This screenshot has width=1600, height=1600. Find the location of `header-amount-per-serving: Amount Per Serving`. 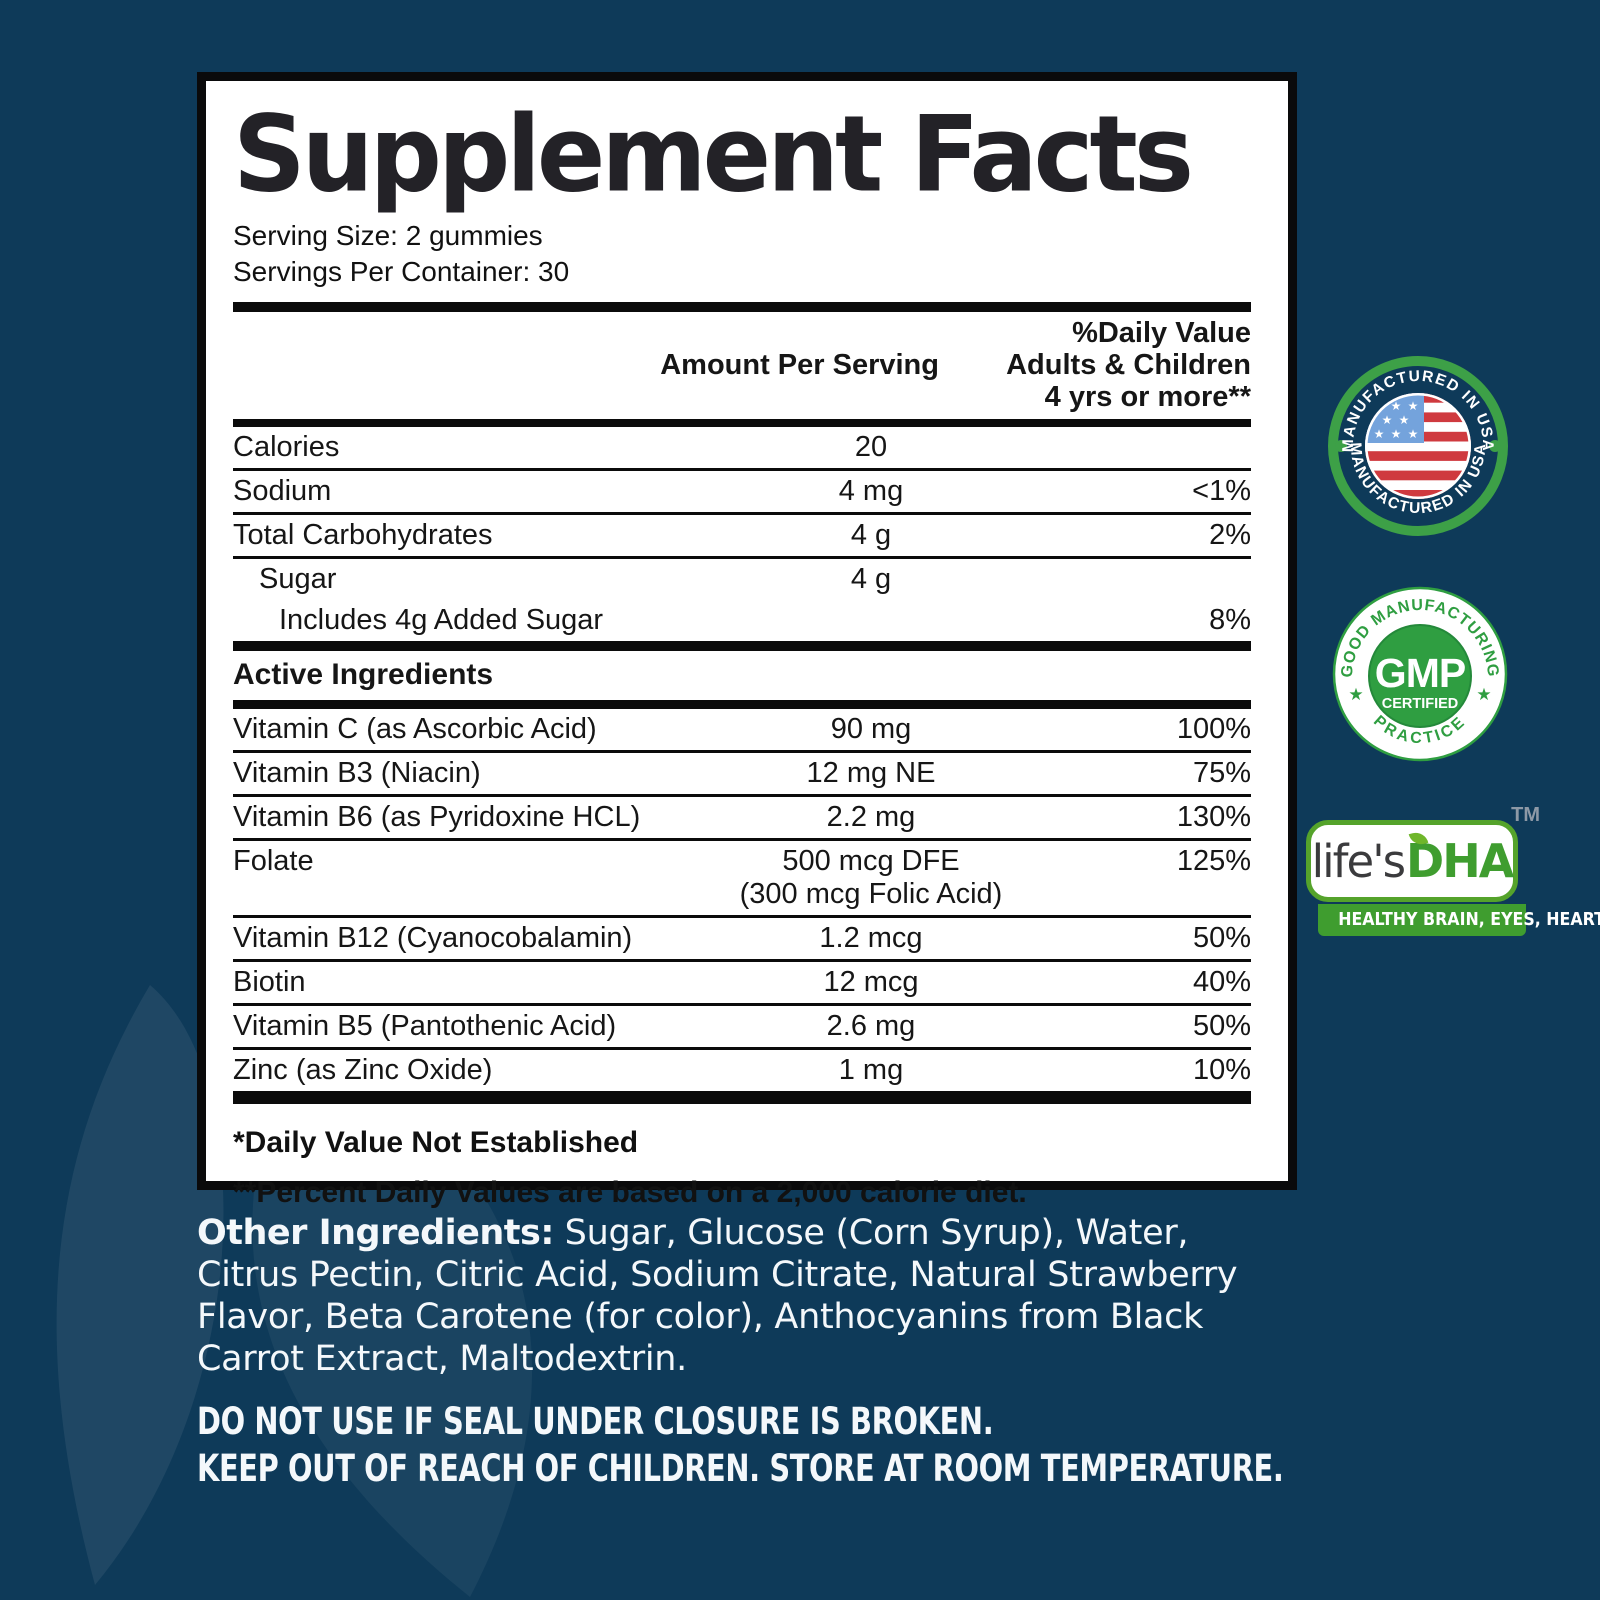

header-amount-per-serving: Amount Per Serving is located at coordinates (799, 364).